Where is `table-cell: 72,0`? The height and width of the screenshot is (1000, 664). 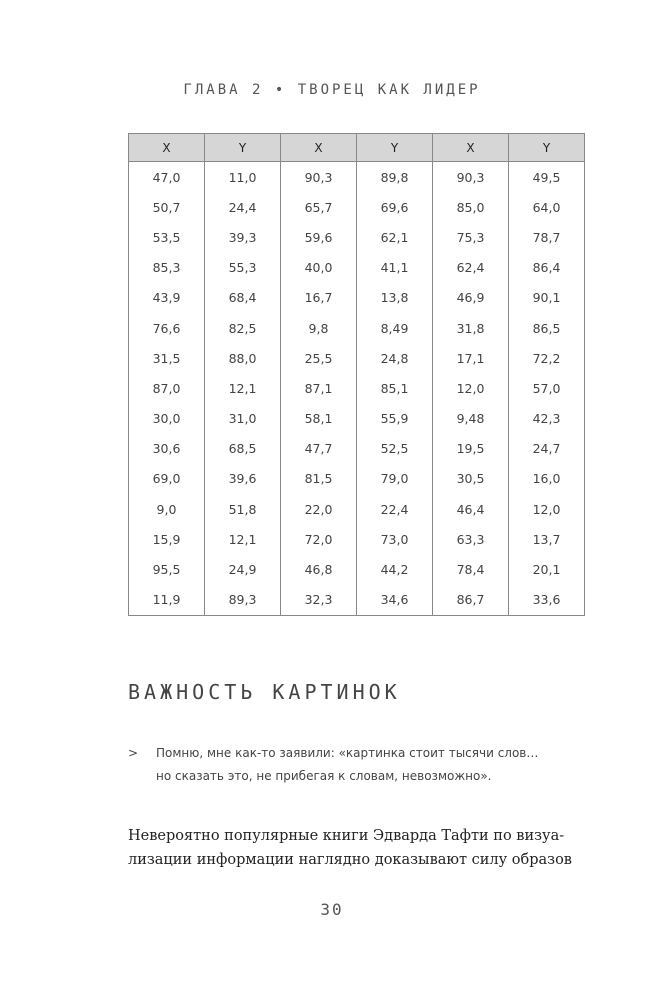 table-cell: 72,0 is located at coordinates (318, 539).